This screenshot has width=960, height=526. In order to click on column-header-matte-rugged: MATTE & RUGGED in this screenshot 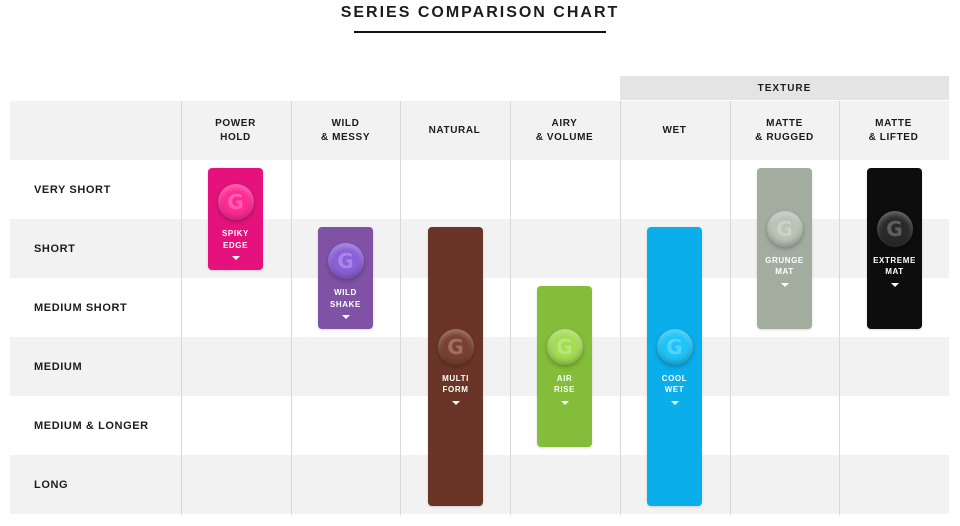, I will do `click(784, 130)`.